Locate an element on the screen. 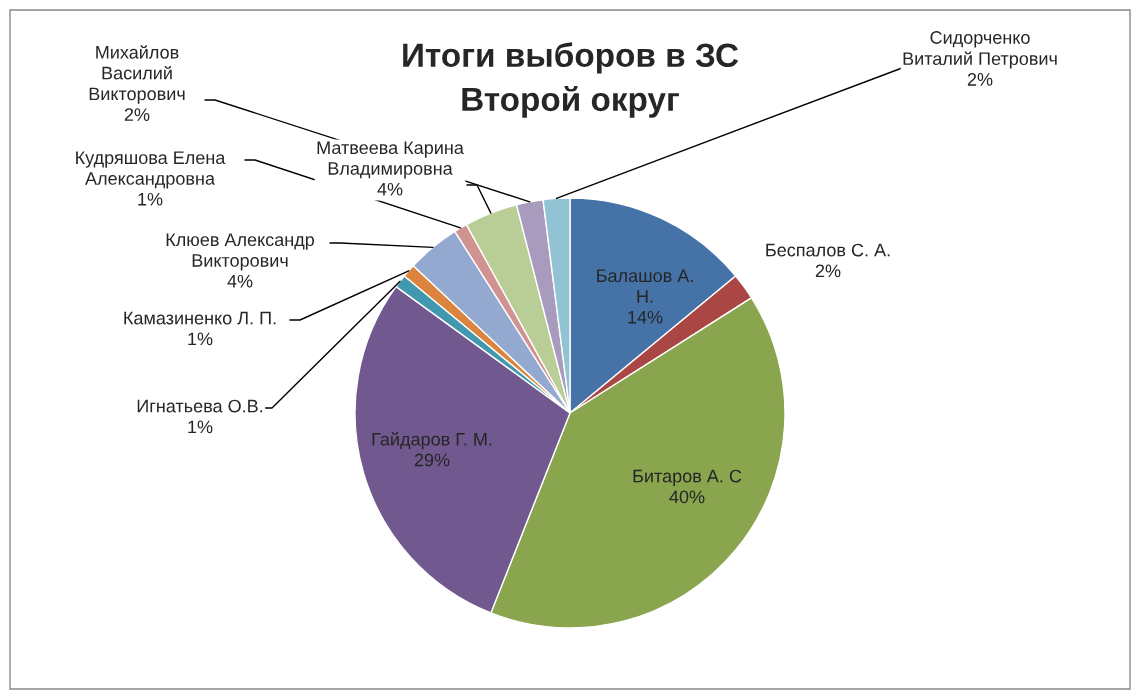 The image size is (1140, 699). slice-label: Кудряшова Елена Александровна is located at coordinates (151, 170).